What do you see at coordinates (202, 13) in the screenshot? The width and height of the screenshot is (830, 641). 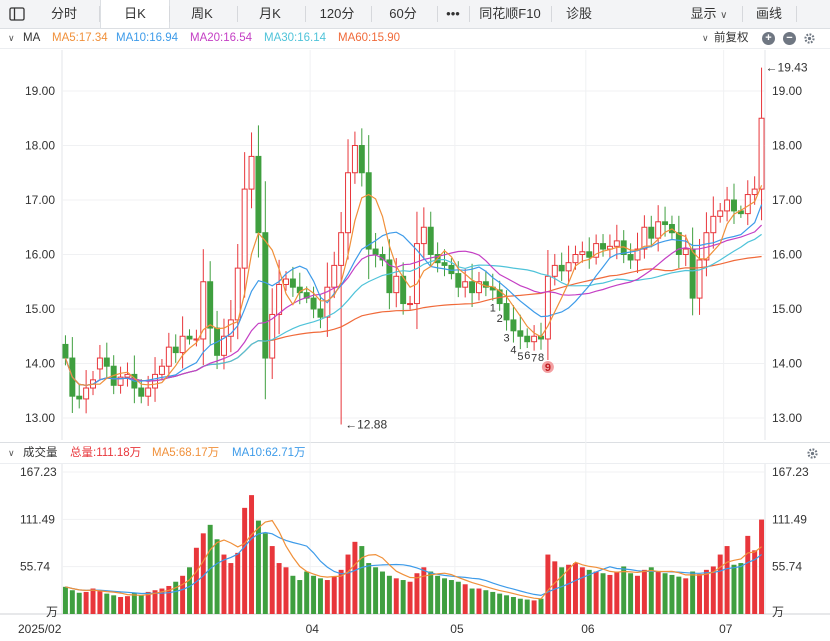 I see `tab-2: 周K` at bounding box center [202, 13].